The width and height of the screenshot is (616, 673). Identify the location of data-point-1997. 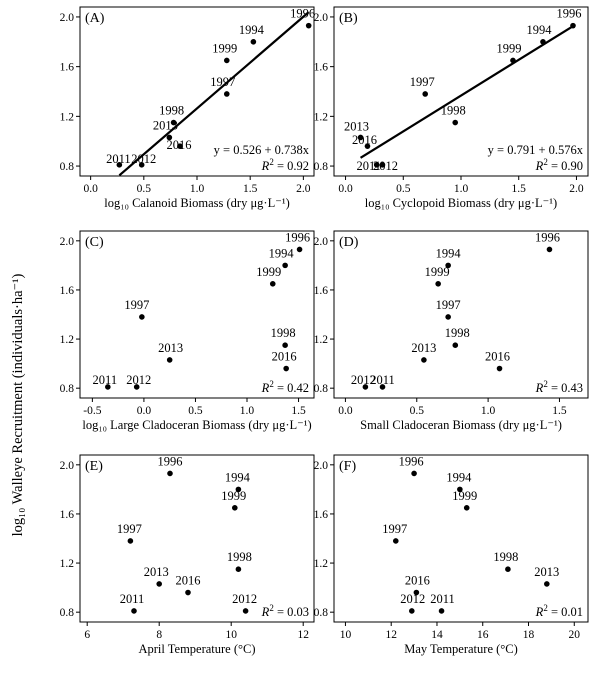
(142, 317).